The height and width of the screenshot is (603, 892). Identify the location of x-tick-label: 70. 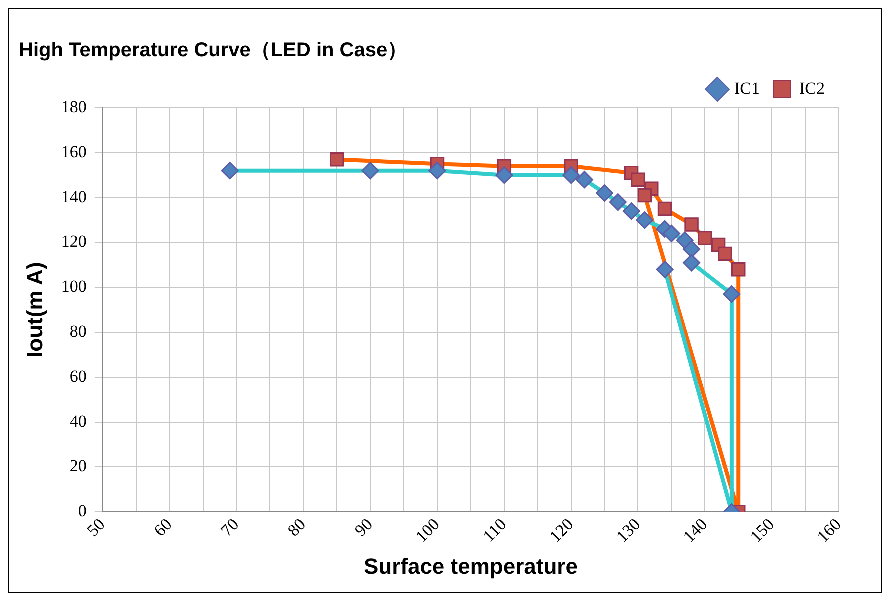
(230, 527).